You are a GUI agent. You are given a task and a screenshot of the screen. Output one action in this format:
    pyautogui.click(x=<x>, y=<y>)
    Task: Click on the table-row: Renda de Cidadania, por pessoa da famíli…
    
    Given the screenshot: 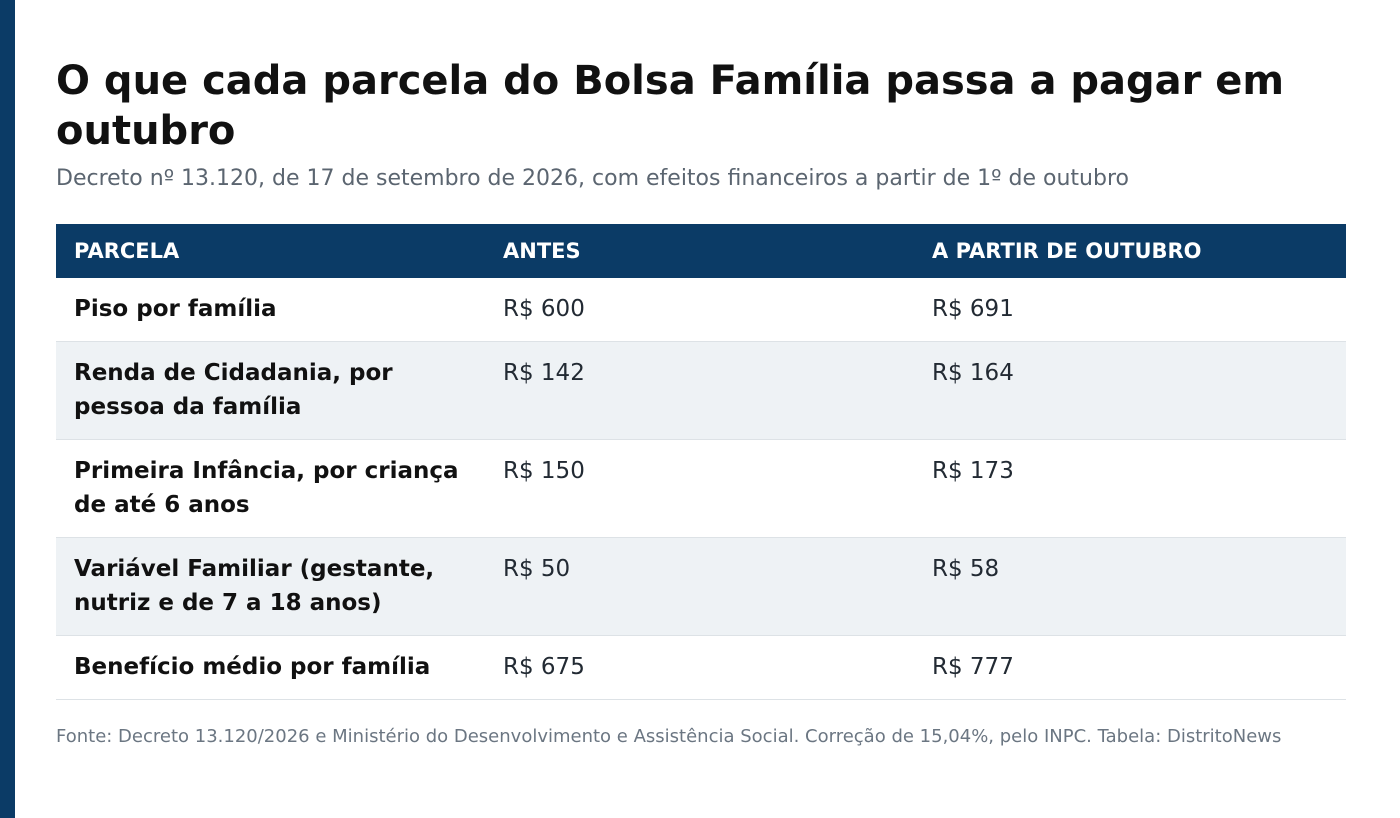 What is the action you would take?
    pyautogui.click(x=701, y=391)
    